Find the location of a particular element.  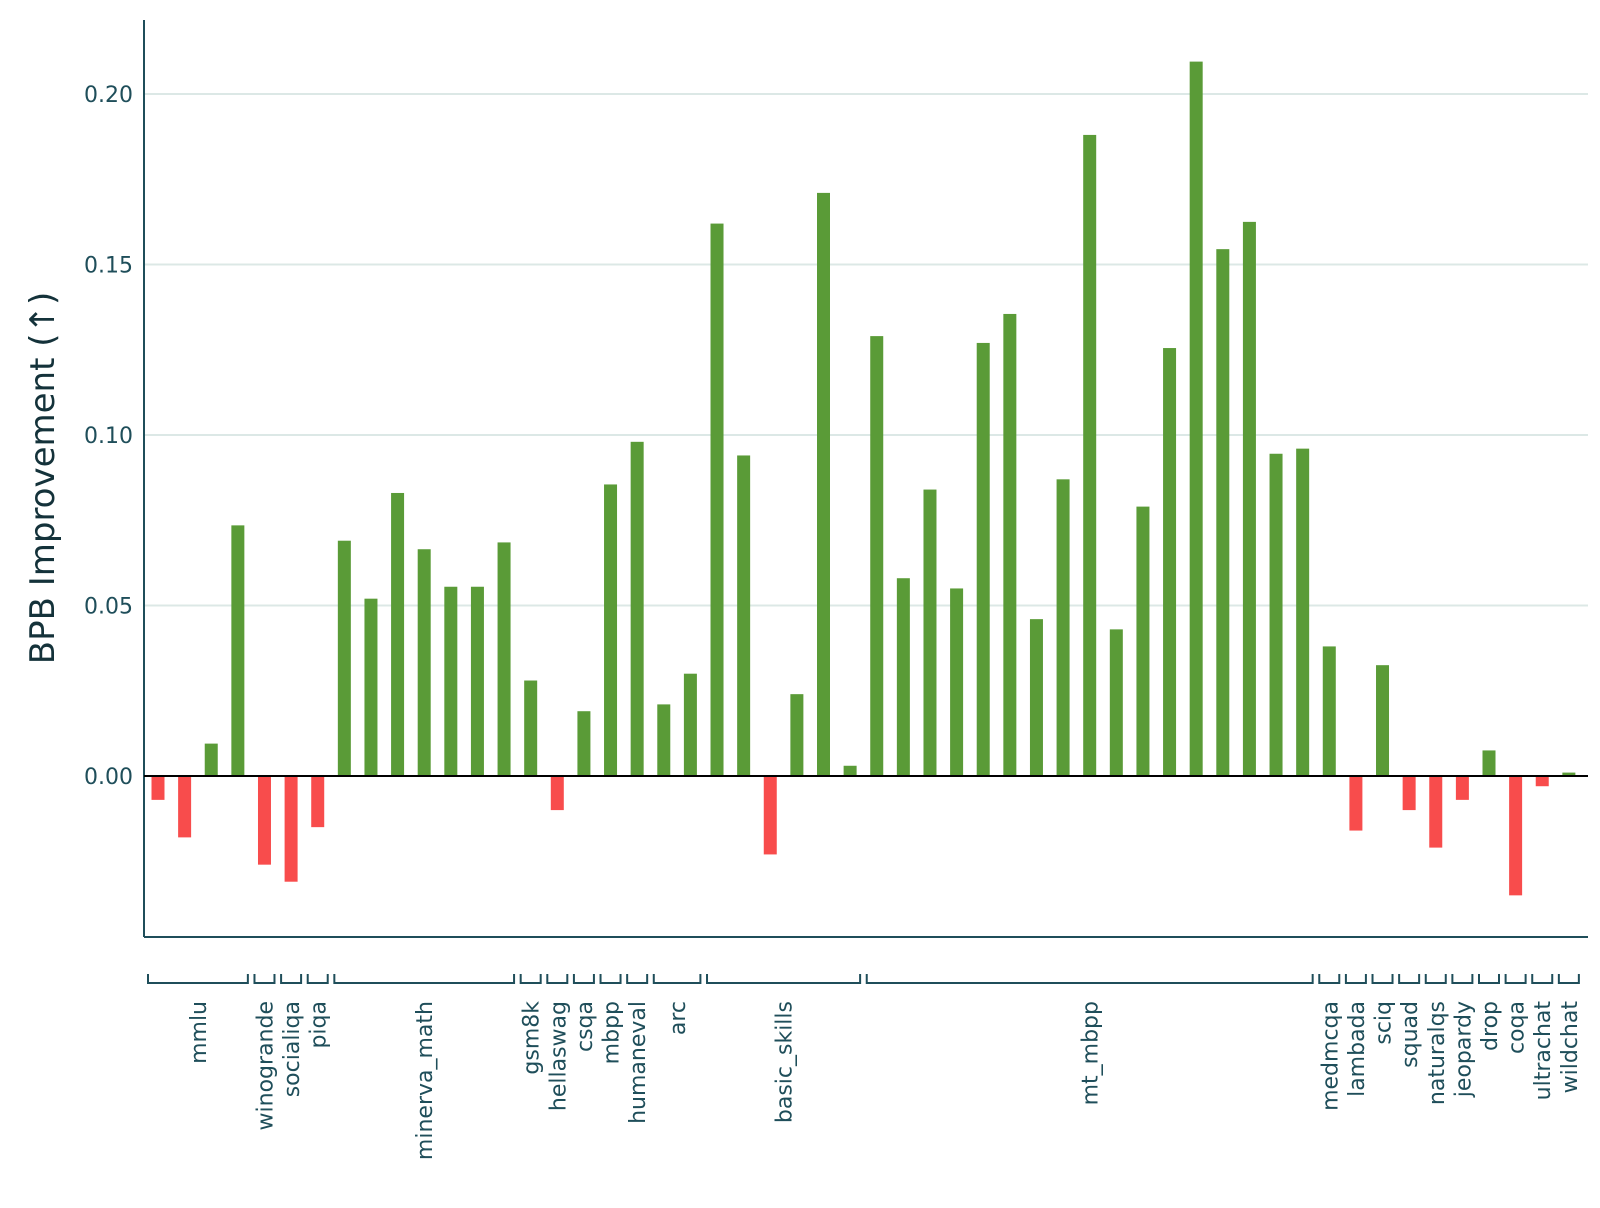

y-tick-labels: 0.00 0.05 0.10 0.15 0.20 is located at coordinates (108, 436).